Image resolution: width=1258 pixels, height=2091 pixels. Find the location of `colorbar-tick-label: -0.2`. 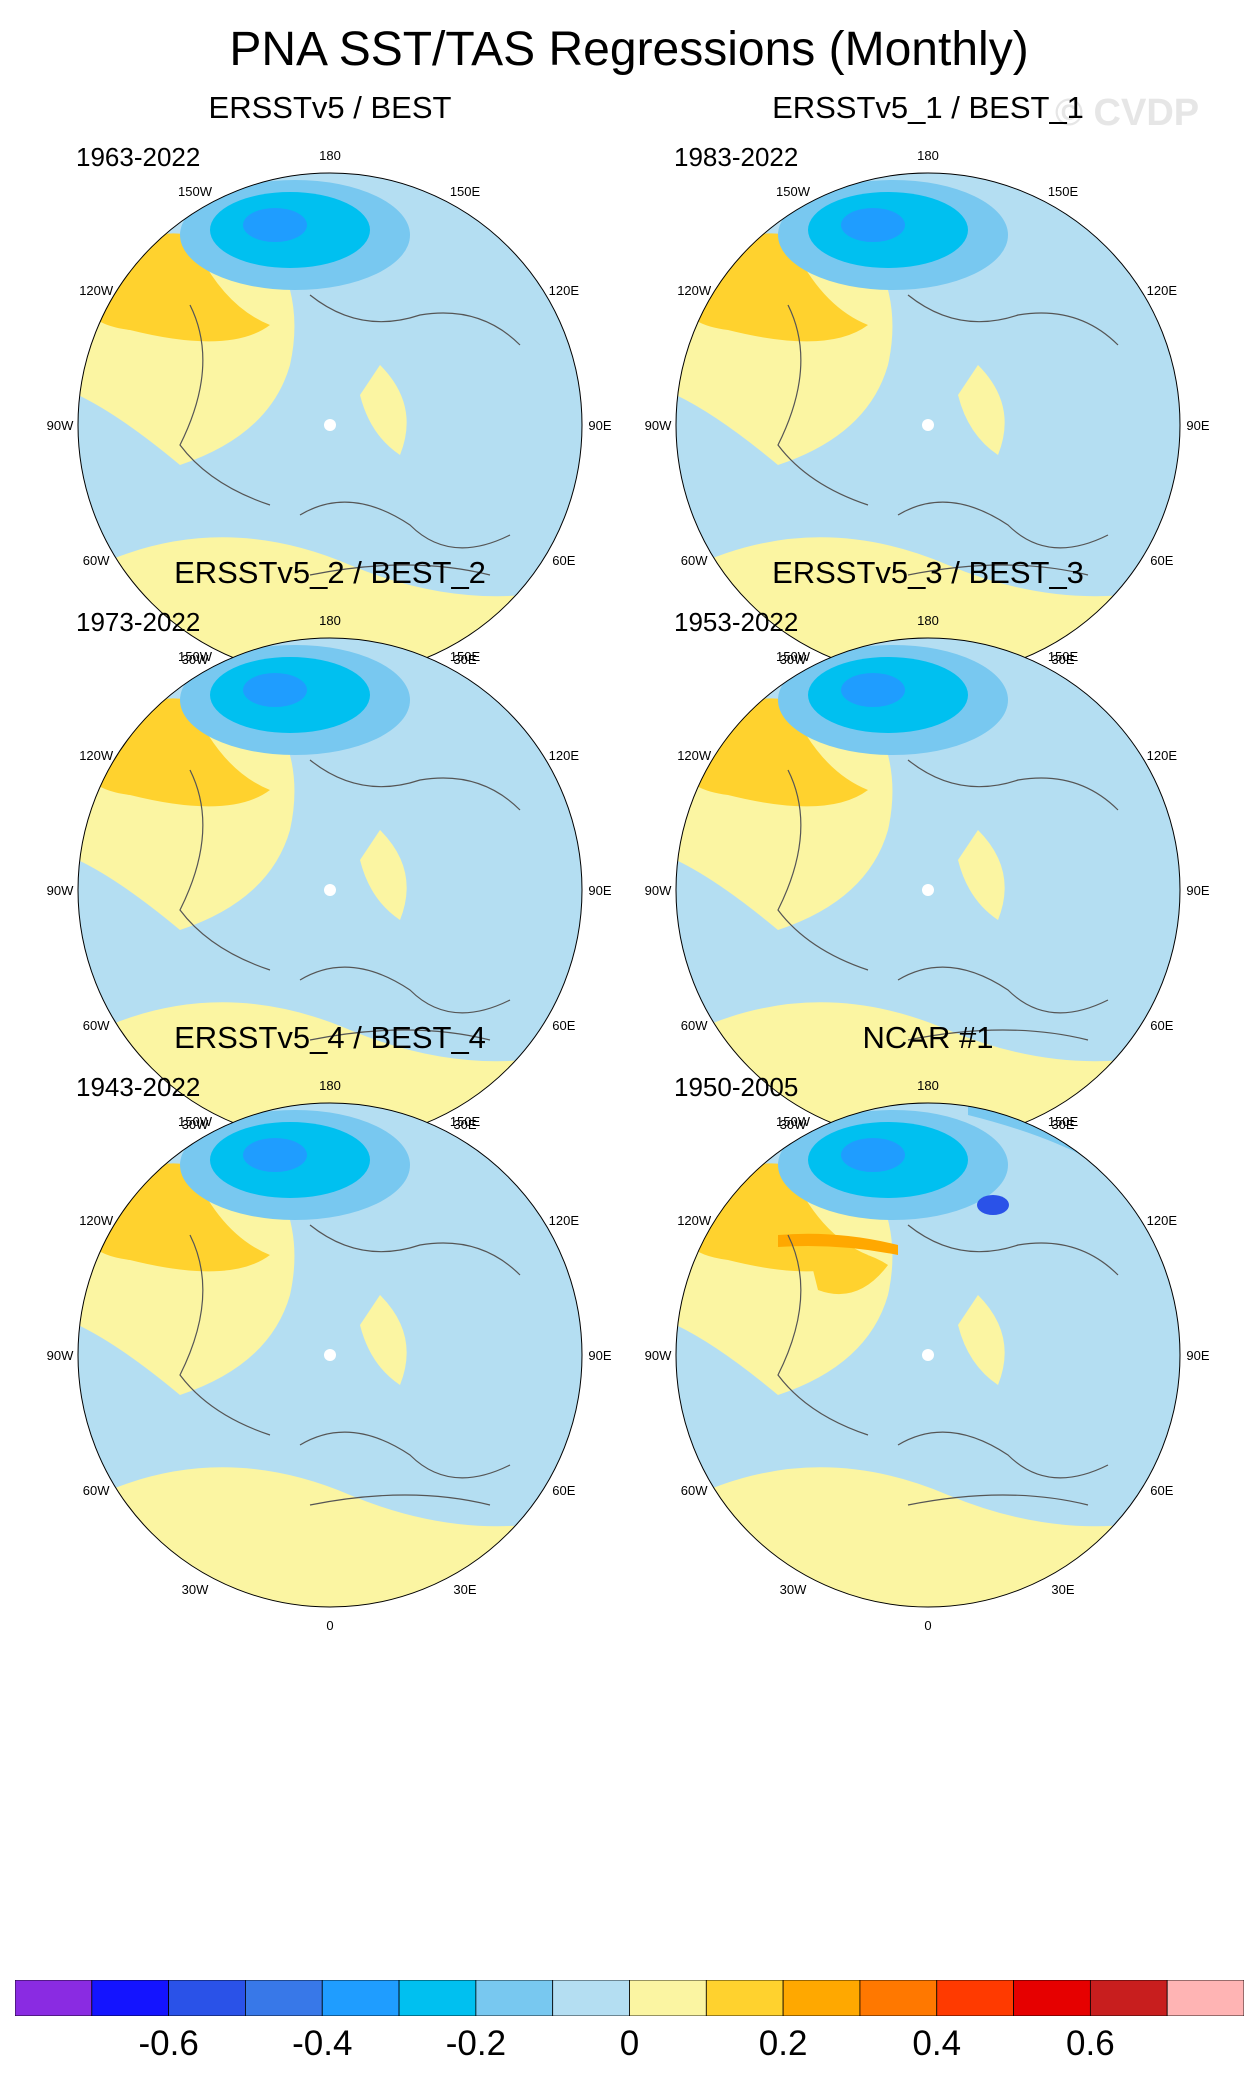

colorbar-tick-label: -0.2 is located at coordinates (476, 2043).